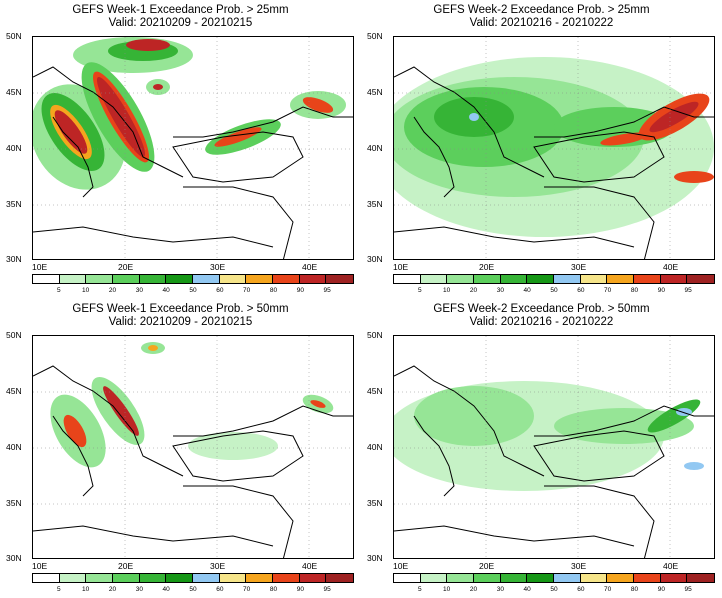  What do you see at coordinates (189, 113) in the screenshot?
I see `shading` at bounding box center [189, 113].